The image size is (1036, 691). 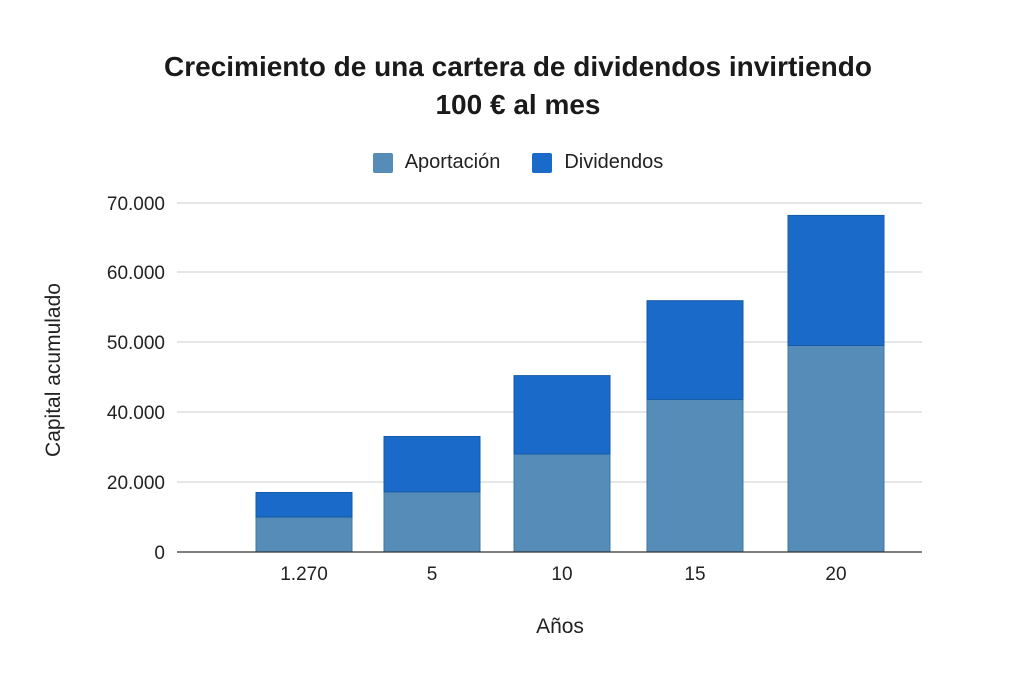 What do you see at coordinates (136, 273) in the screenshot?
I see `y-tick-label: 60.000` at bounding box center [136, 273].